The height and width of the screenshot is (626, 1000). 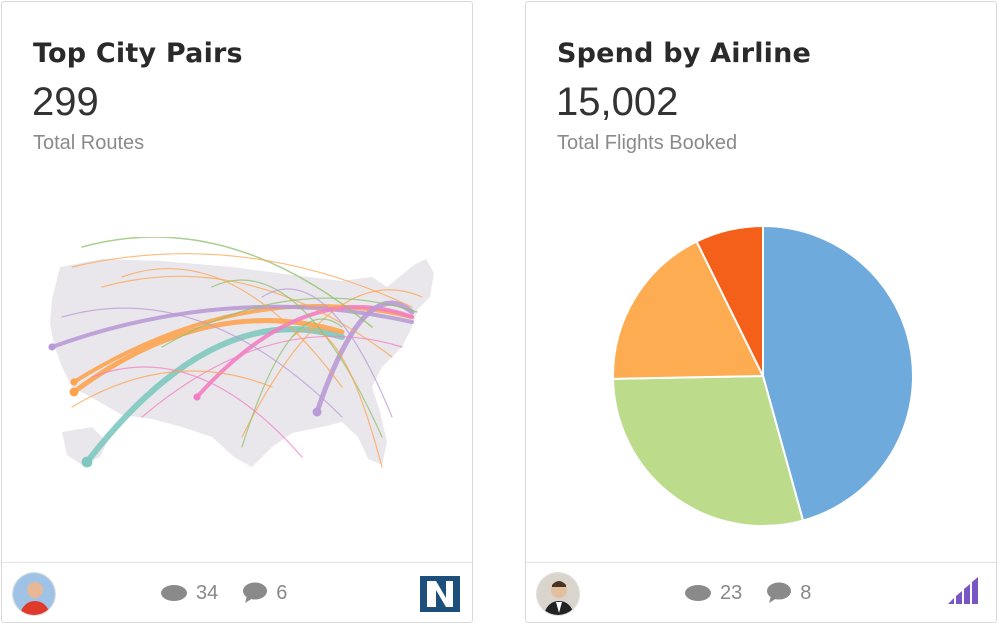 I want to click on card-footer: 23 8, so click(x=761, y=592).